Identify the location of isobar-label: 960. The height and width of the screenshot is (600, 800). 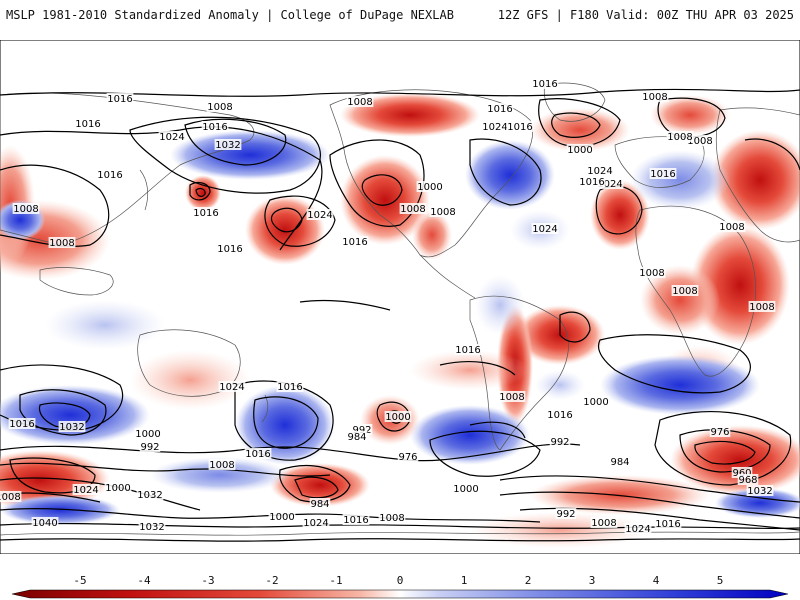
(741, 473).